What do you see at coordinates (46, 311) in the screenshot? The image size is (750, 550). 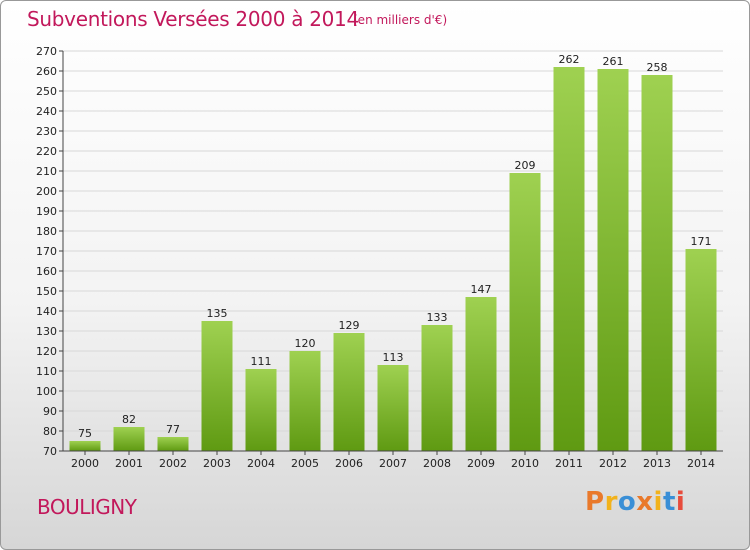 I see `y-tick-label: 140` at bounding box center [46, 311].